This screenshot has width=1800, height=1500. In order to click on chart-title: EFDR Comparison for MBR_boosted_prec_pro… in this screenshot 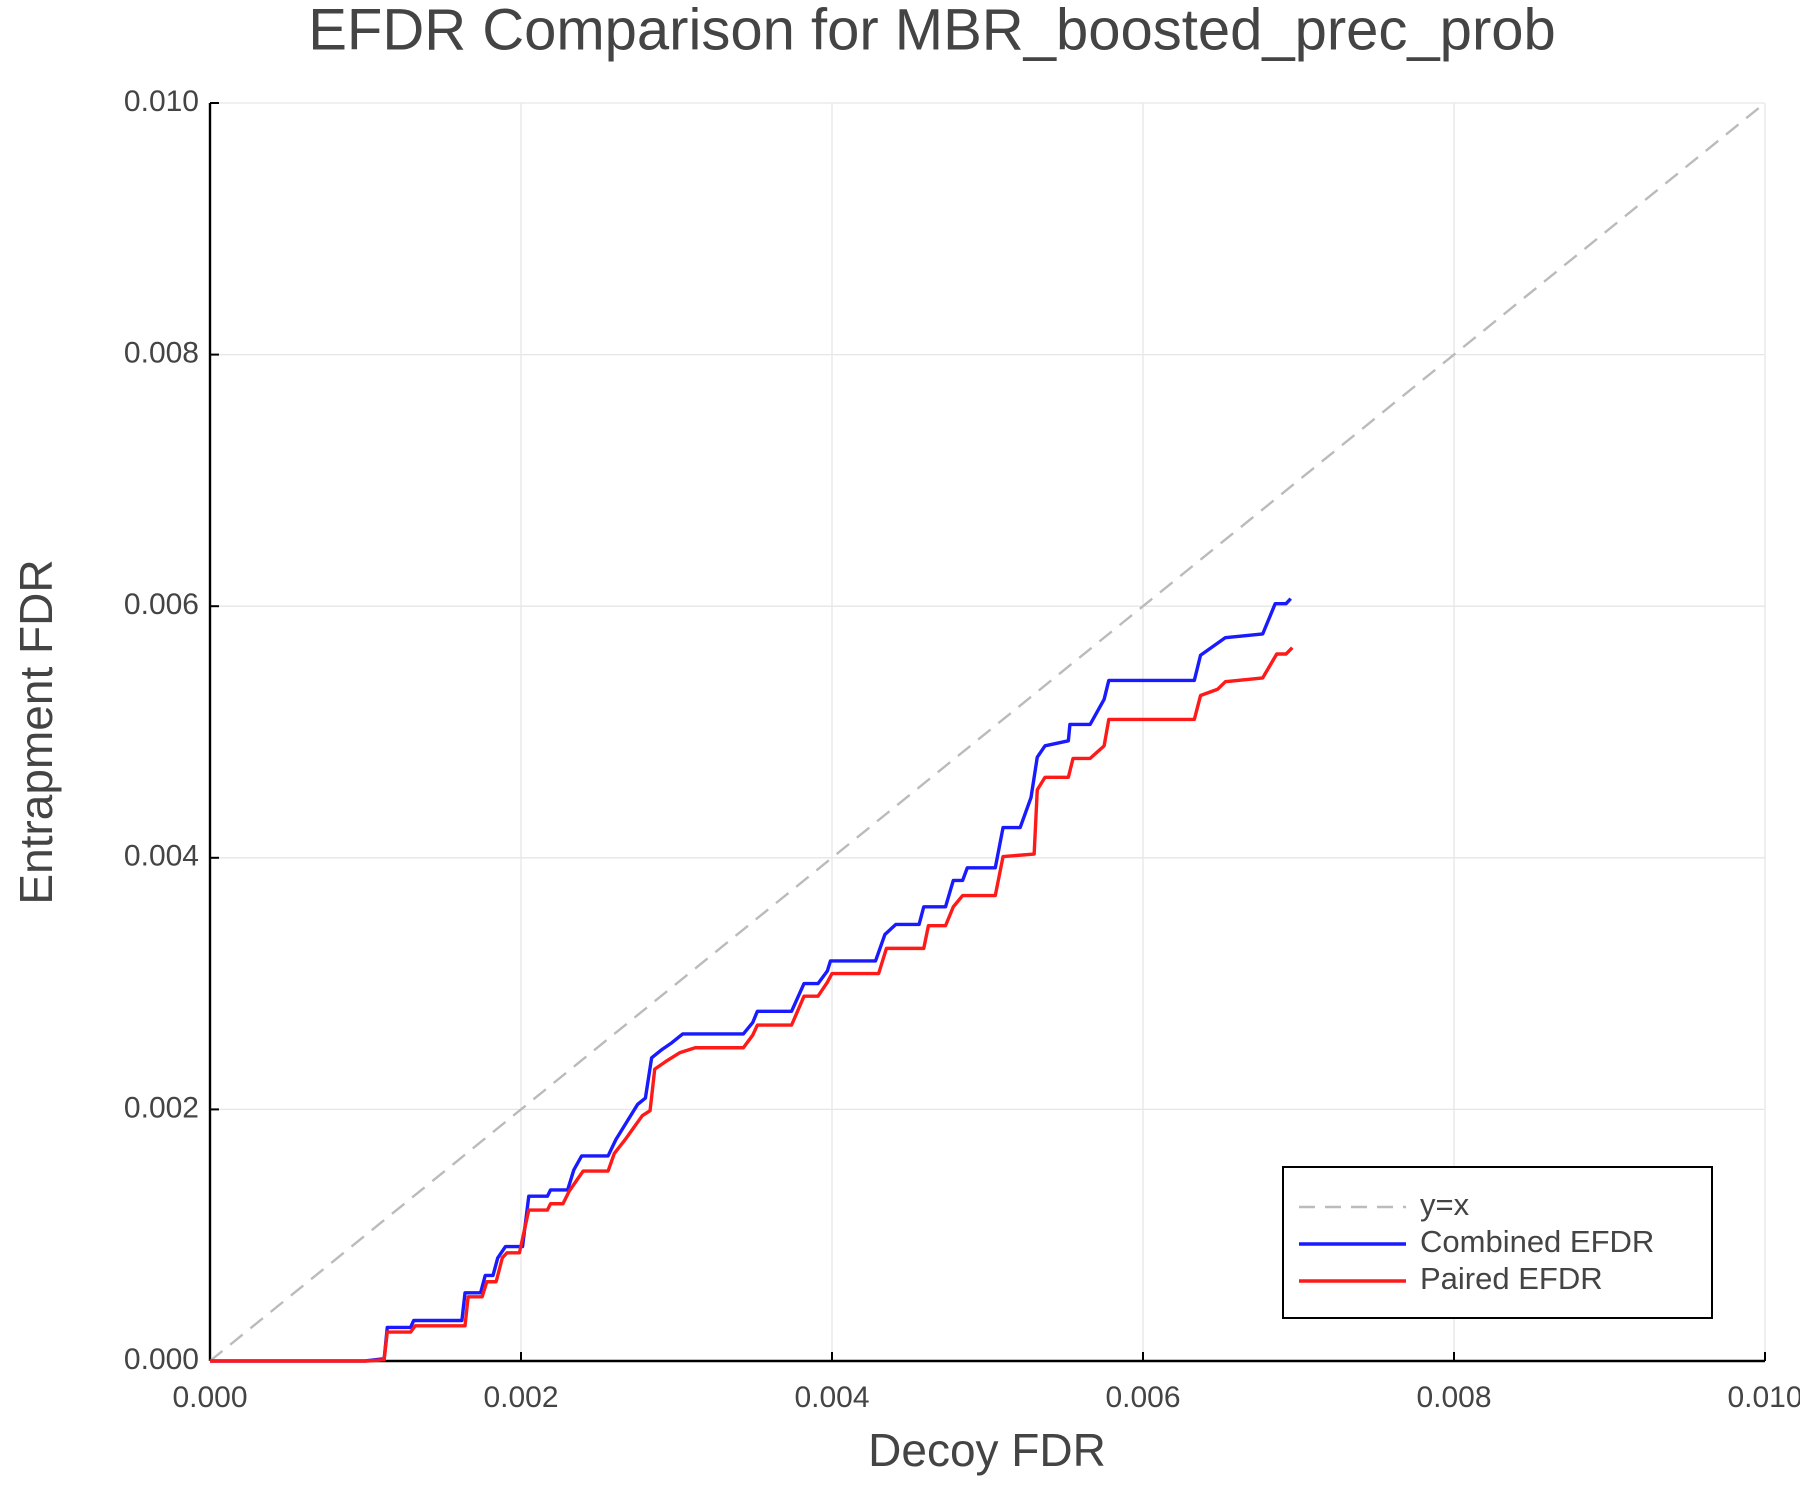, I will do `click(932, 31)`.